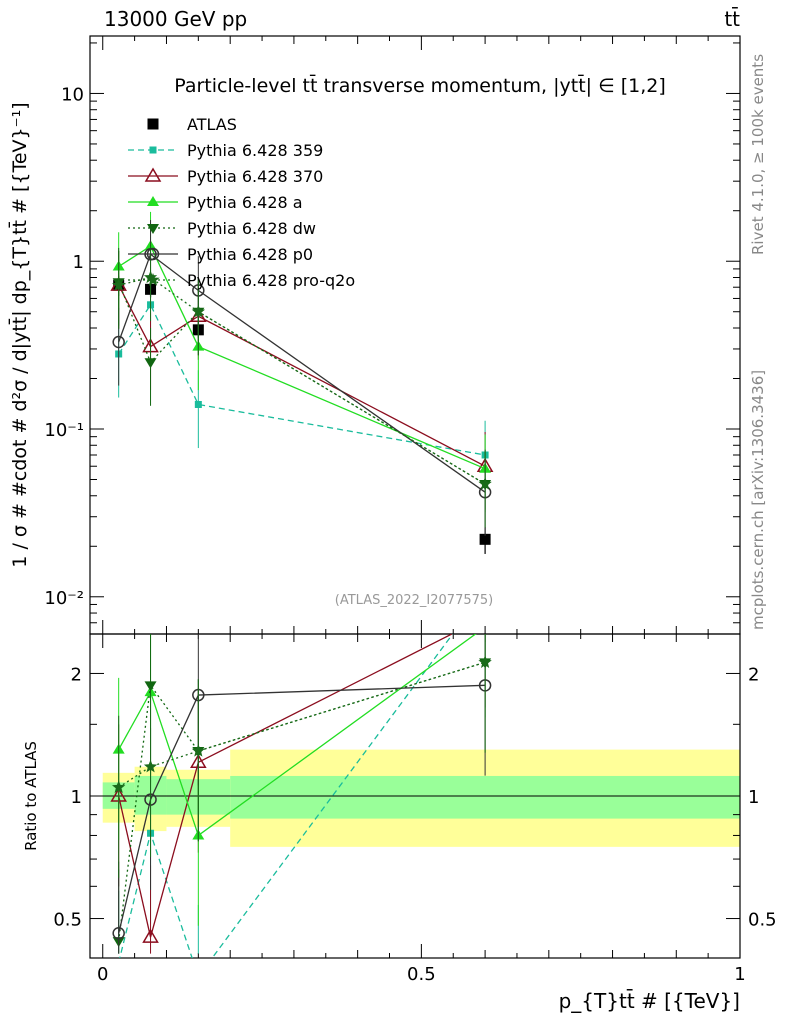 This screenshot has height=1024, width=786. What do you see at coordinates (753, 674) in the screenshot?
I see `ratio-y-tick-label-right: 2` at bounding box center [753, 674].